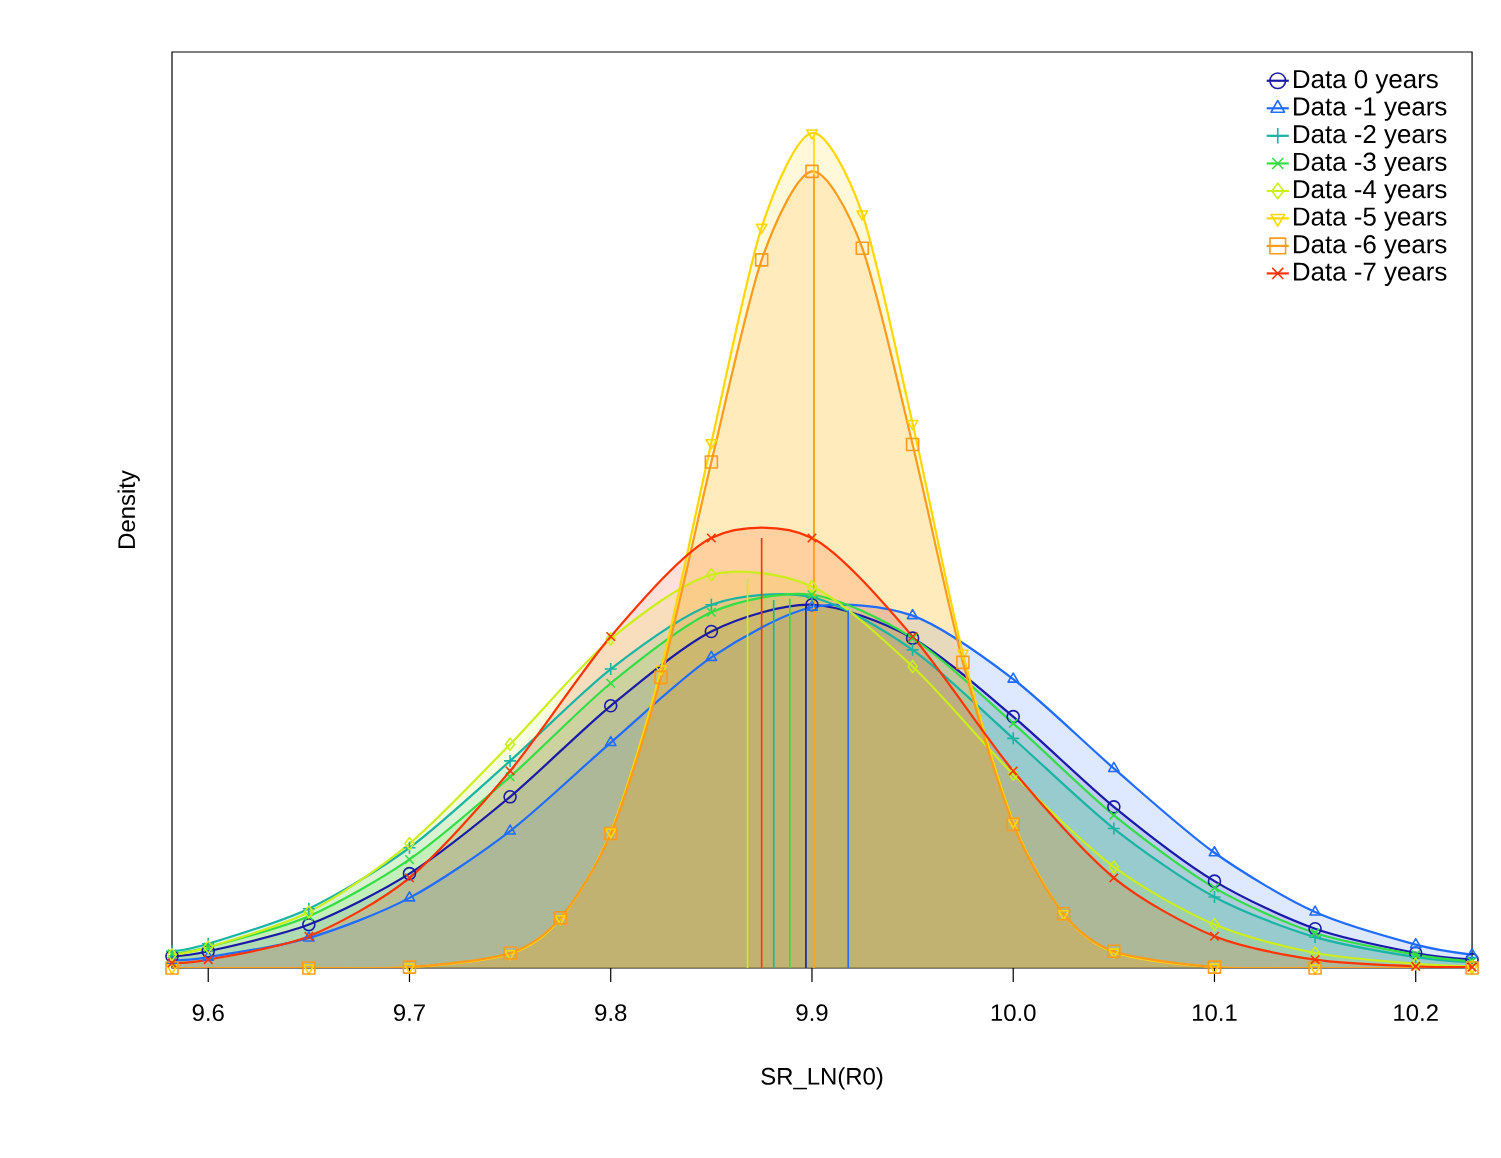  I want to click on y-axis-title: Density, so click(128, 509).